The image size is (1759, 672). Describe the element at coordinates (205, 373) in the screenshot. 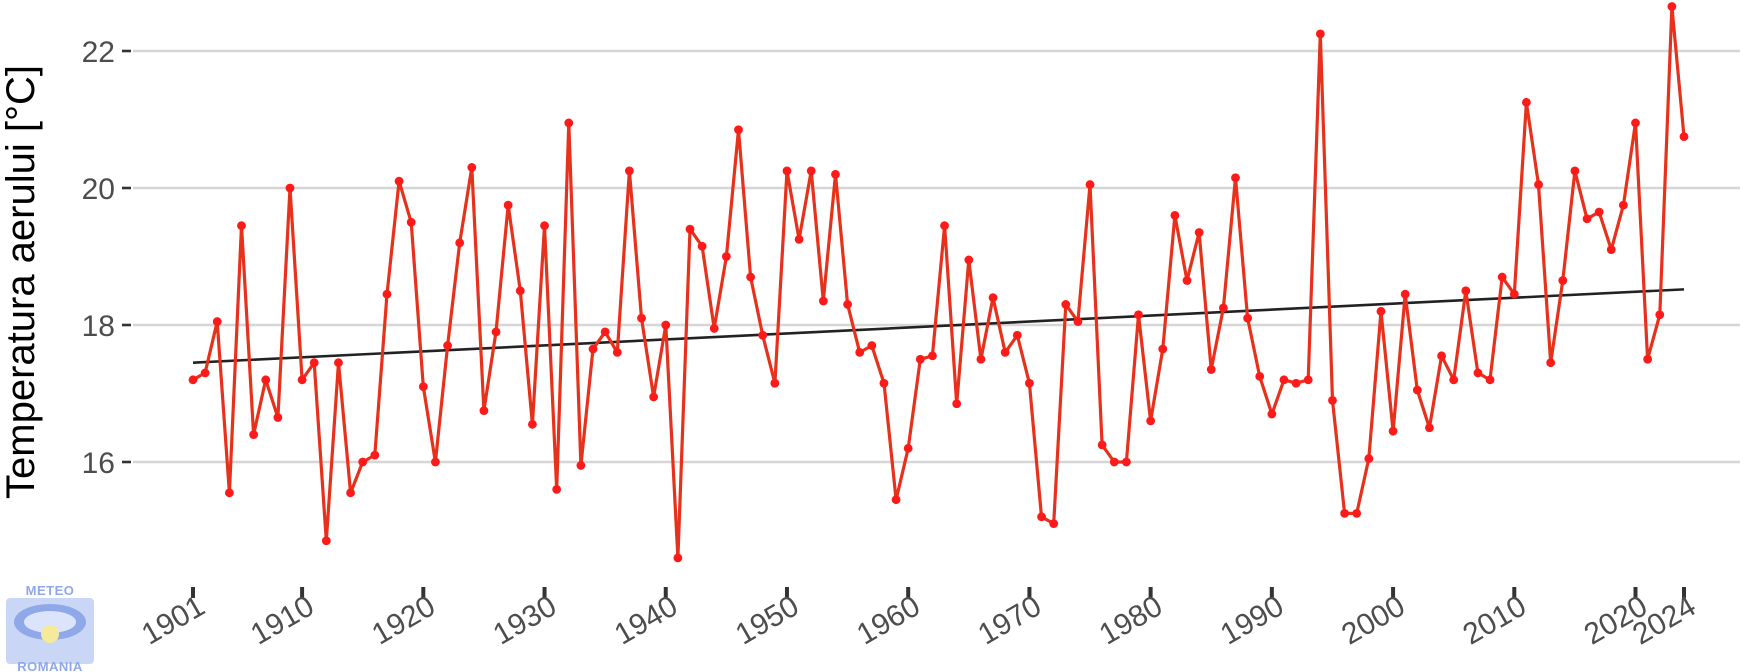

I see `data-point-1902` at that location.